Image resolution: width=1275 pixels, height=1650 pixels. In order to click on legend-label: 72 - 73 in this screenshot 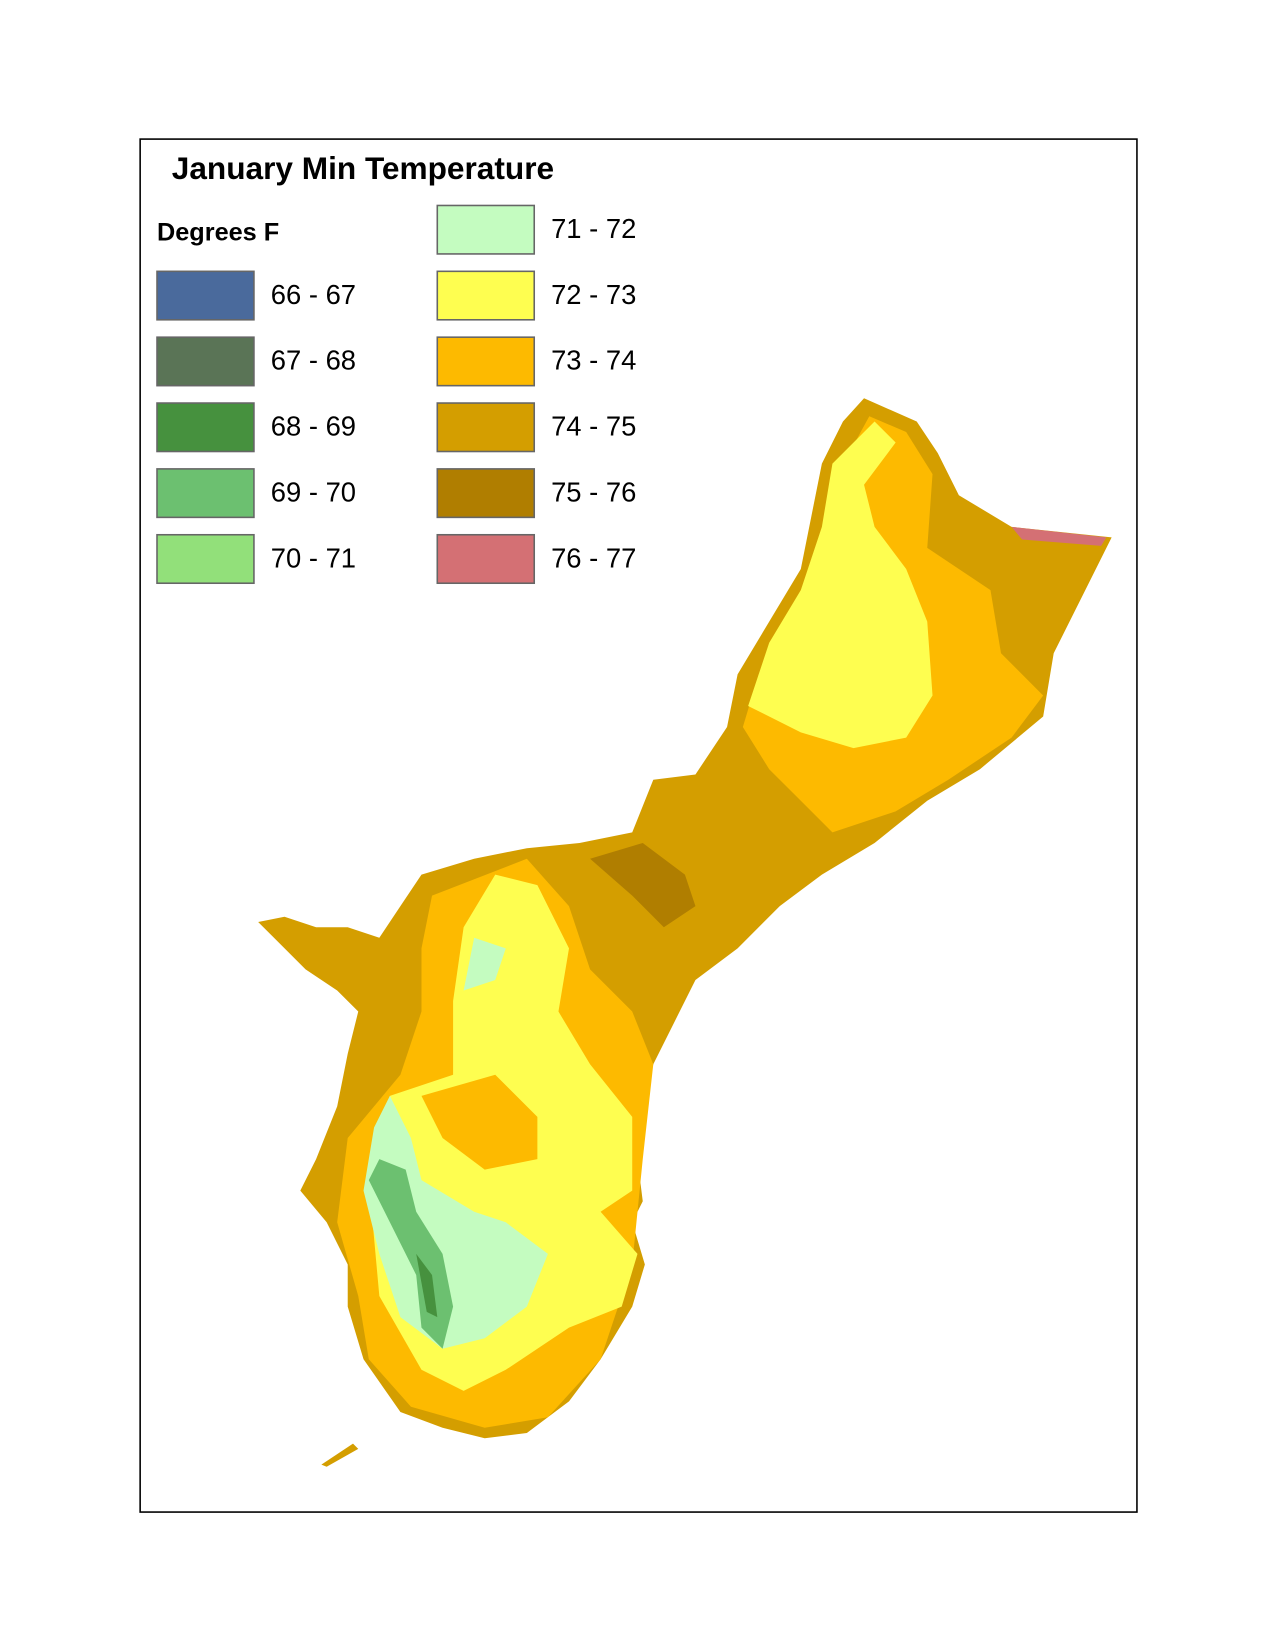, I will do `click(593, 294)`.